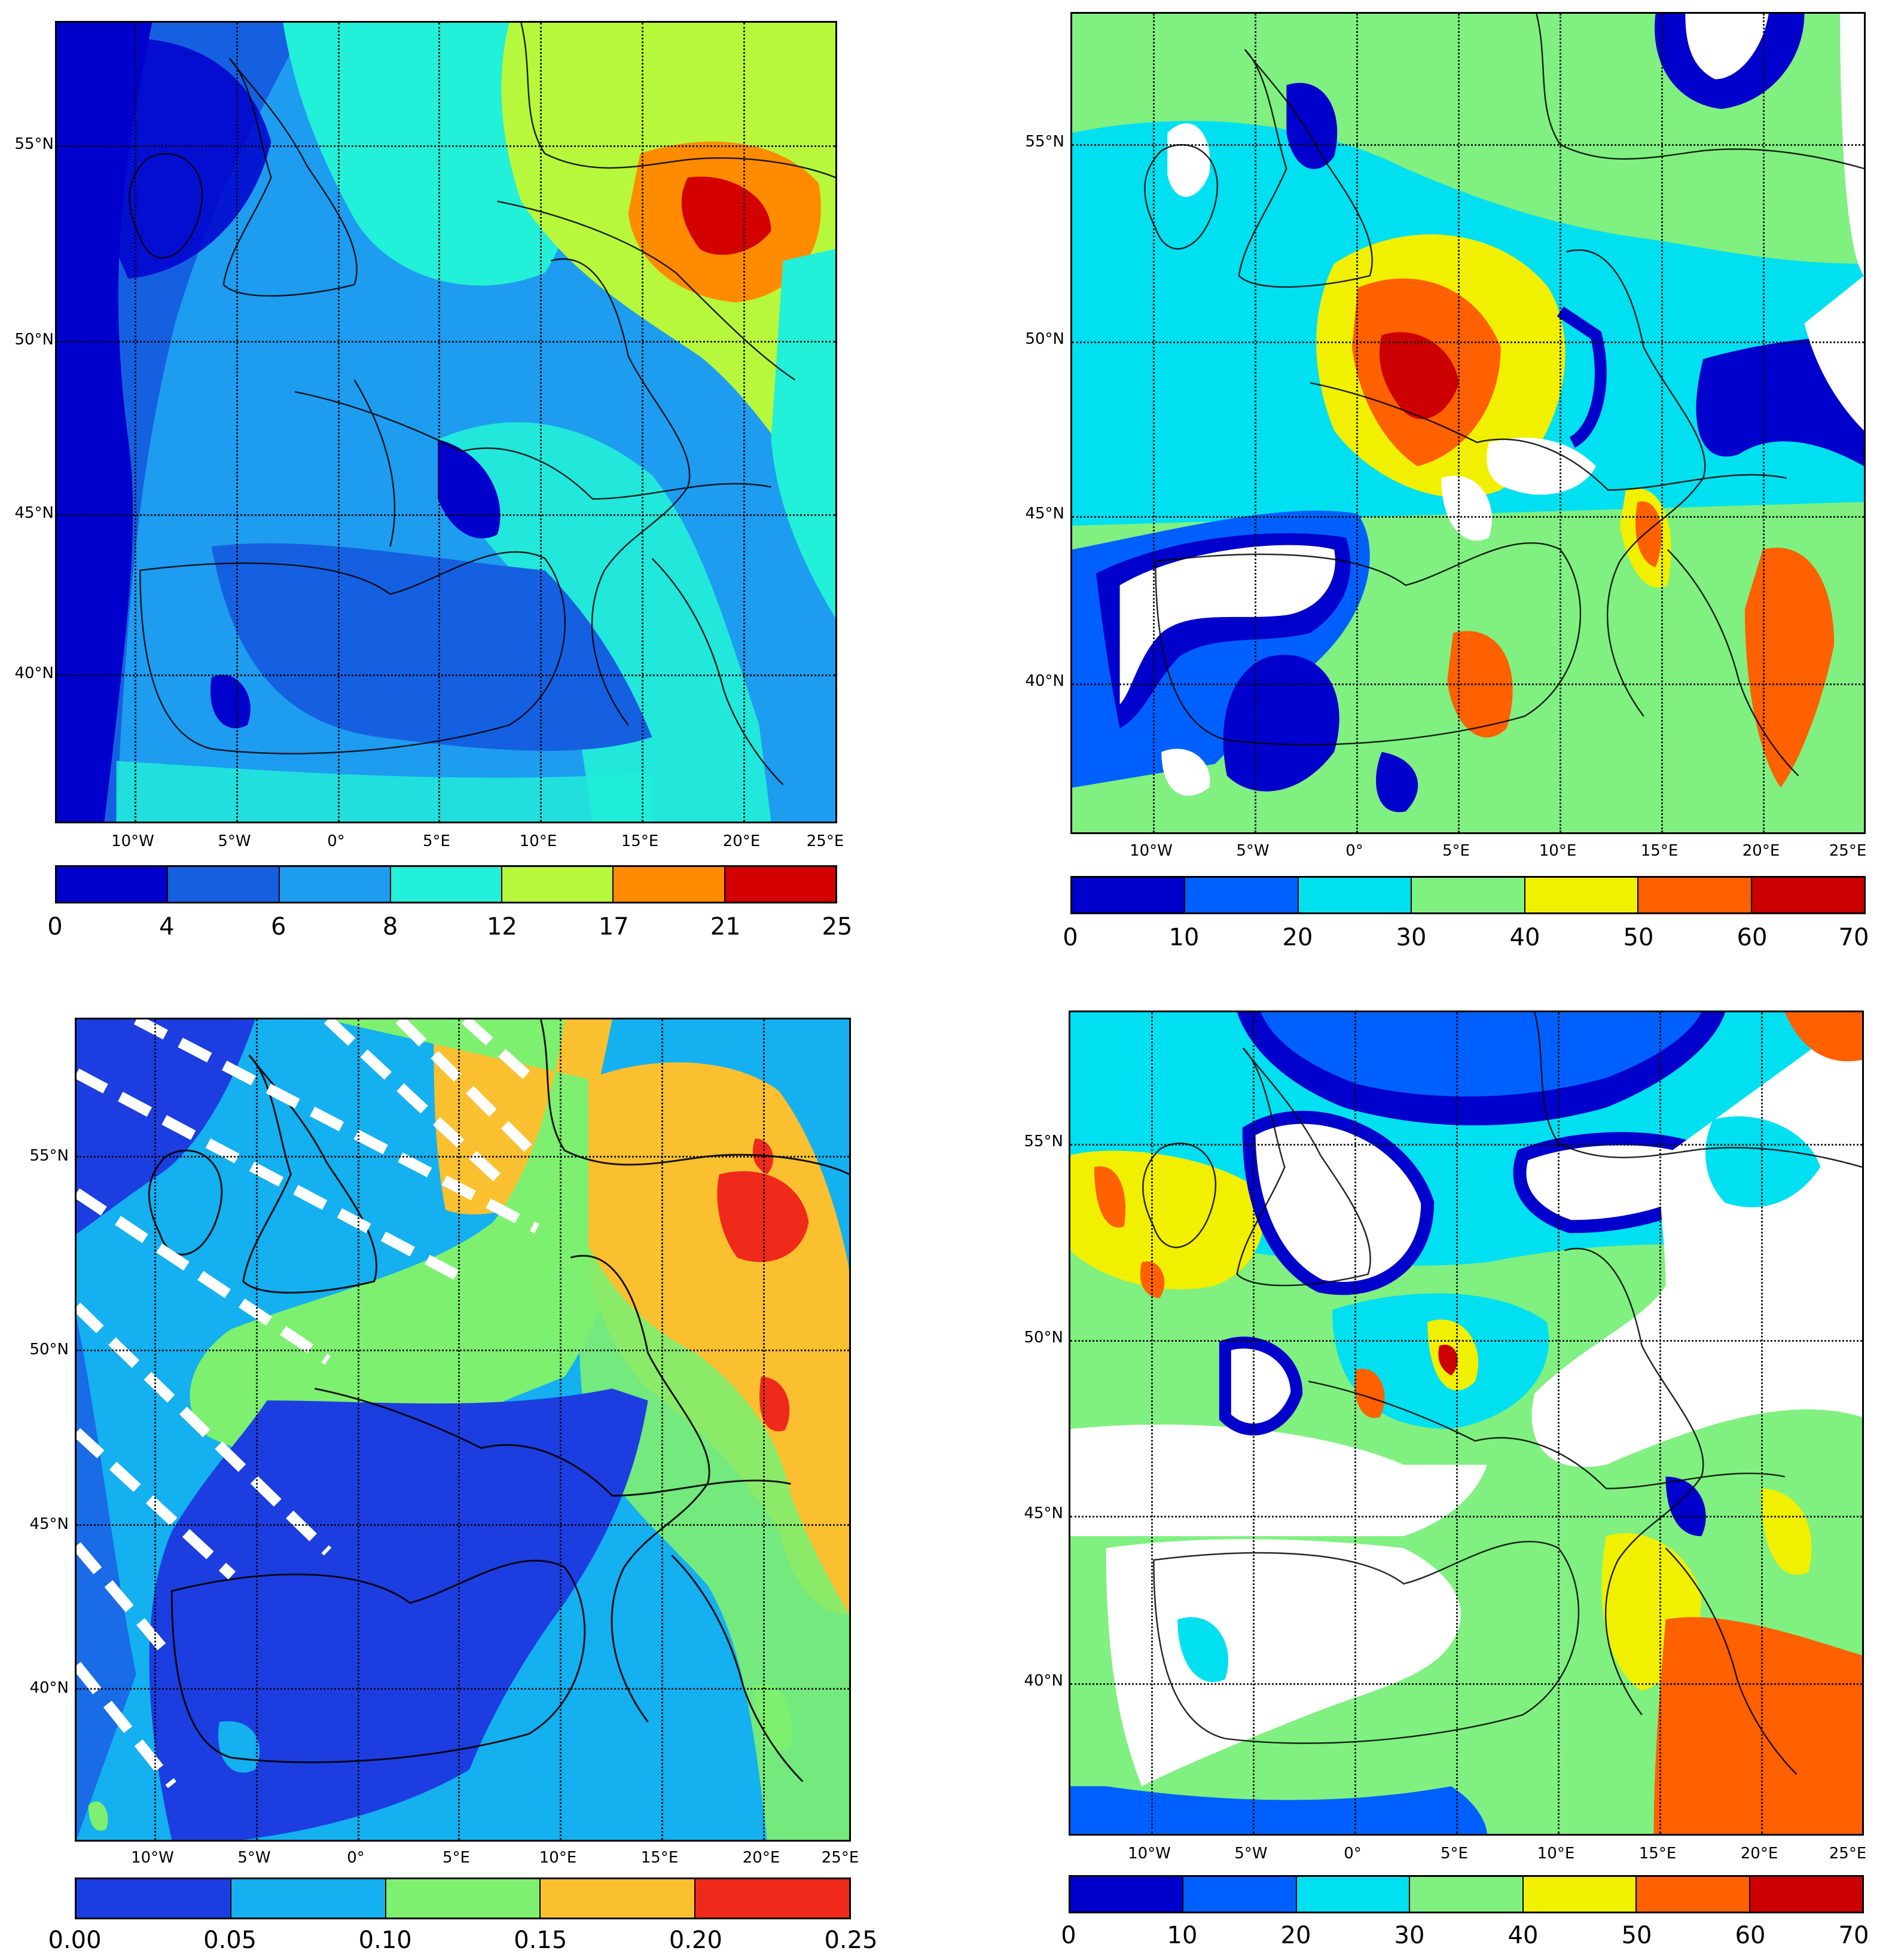  What do you see at coordinates (385, 1940) in the screenshot?
I see `colorbar-tick-label: 0.10` at bounding box center [385, 1940].